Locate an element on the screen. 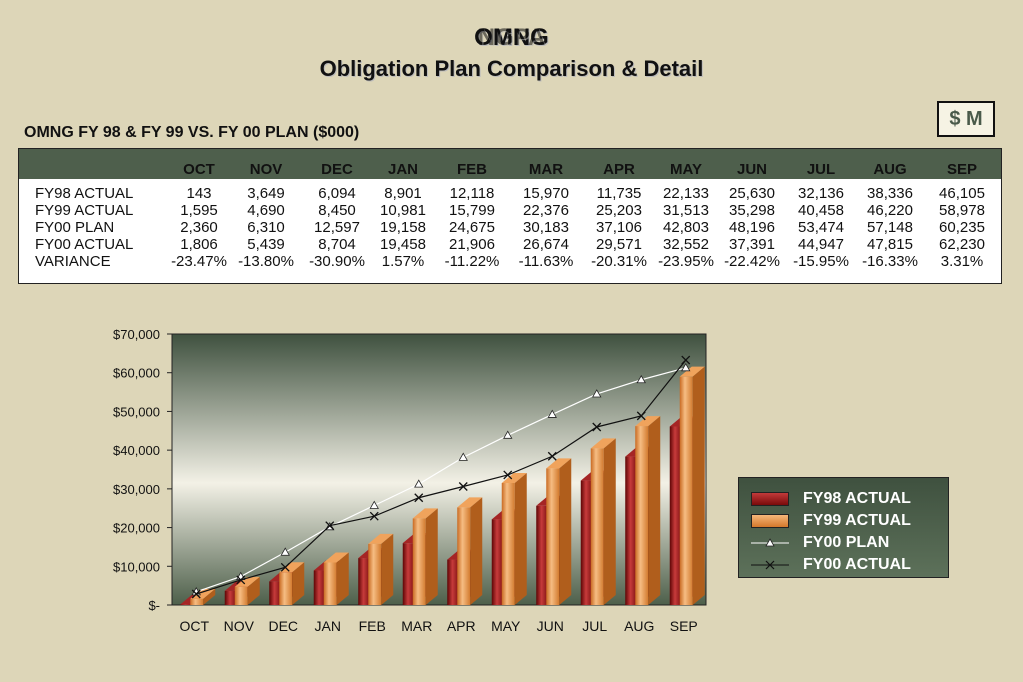 Image resolution: width=1023 pixels, height=682 pixels. column-header-may: MAY is located at coordinates (686, 169).